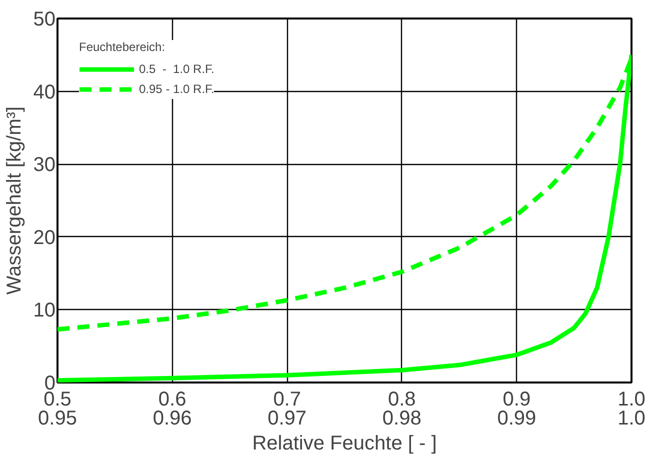  What do you see at coordinates (14, 200) in the screenshot?
I see `y-axis-title: Wassergehalt [kg/m³]` at bounding box center [14, 200].